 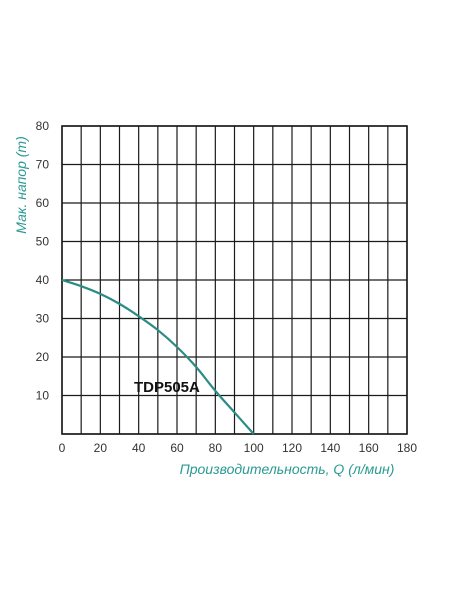 I want to click on y-tick-label: 70, so click(x=43, y=165).